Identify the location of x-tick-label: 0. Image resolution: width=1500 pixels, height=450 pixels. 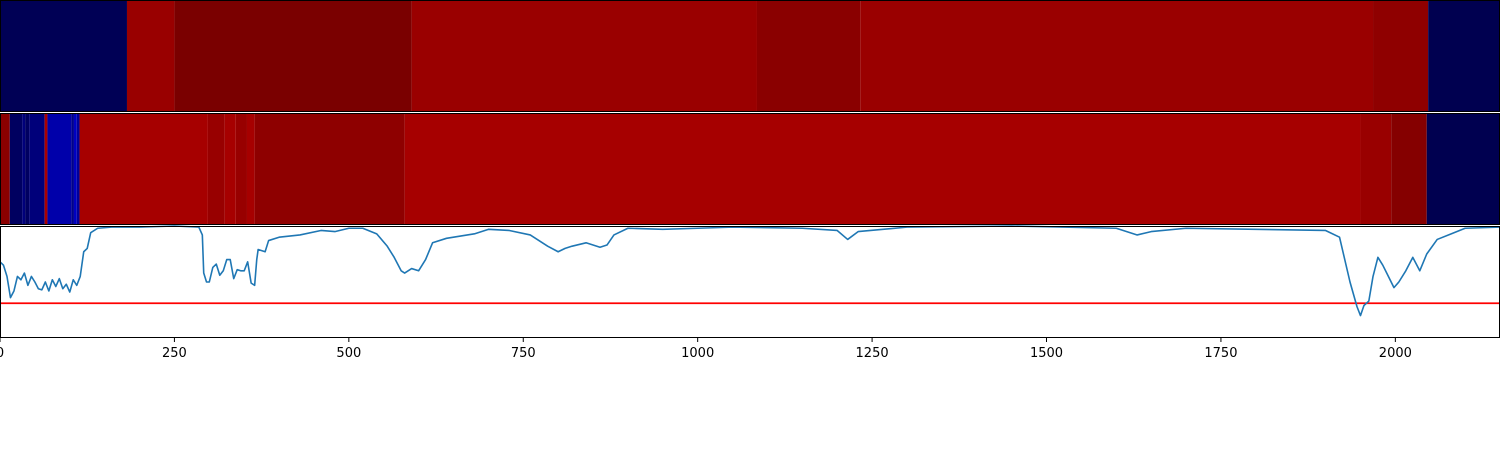
(2, 353).